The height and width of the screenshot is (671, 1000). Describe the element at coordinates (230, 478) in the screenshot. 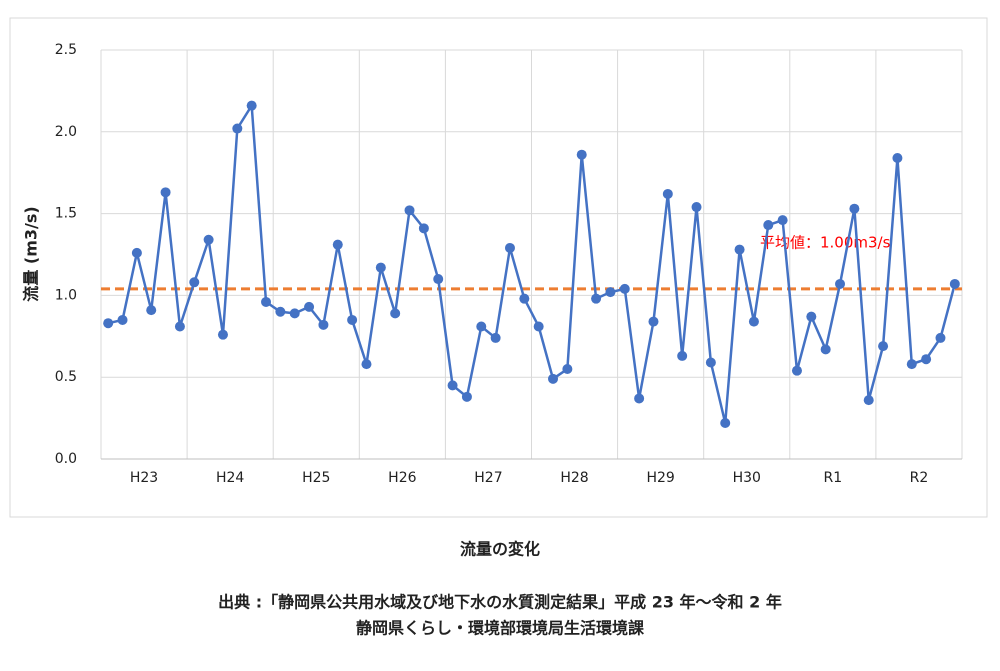

I see `x-tick-label: H24` at that location.